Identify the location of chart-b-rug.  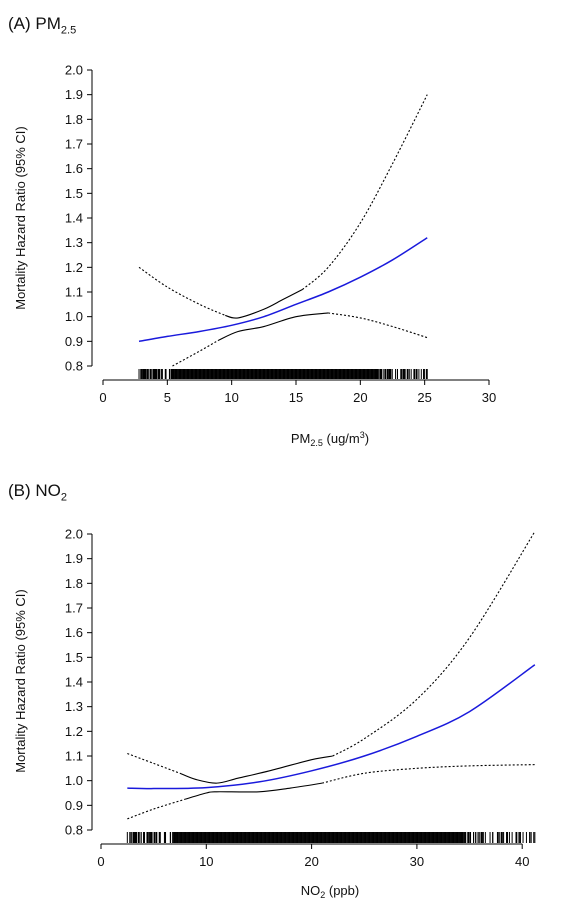
(331, 837).